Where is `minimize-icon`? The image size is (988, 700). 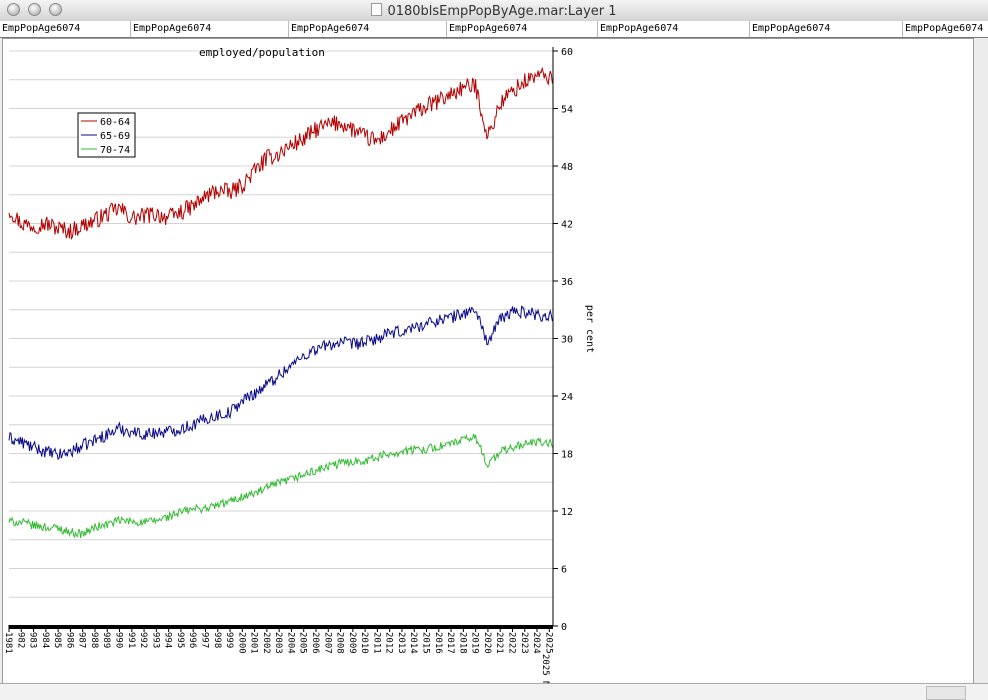
minimize-icon is located at coordinates (34, 9).